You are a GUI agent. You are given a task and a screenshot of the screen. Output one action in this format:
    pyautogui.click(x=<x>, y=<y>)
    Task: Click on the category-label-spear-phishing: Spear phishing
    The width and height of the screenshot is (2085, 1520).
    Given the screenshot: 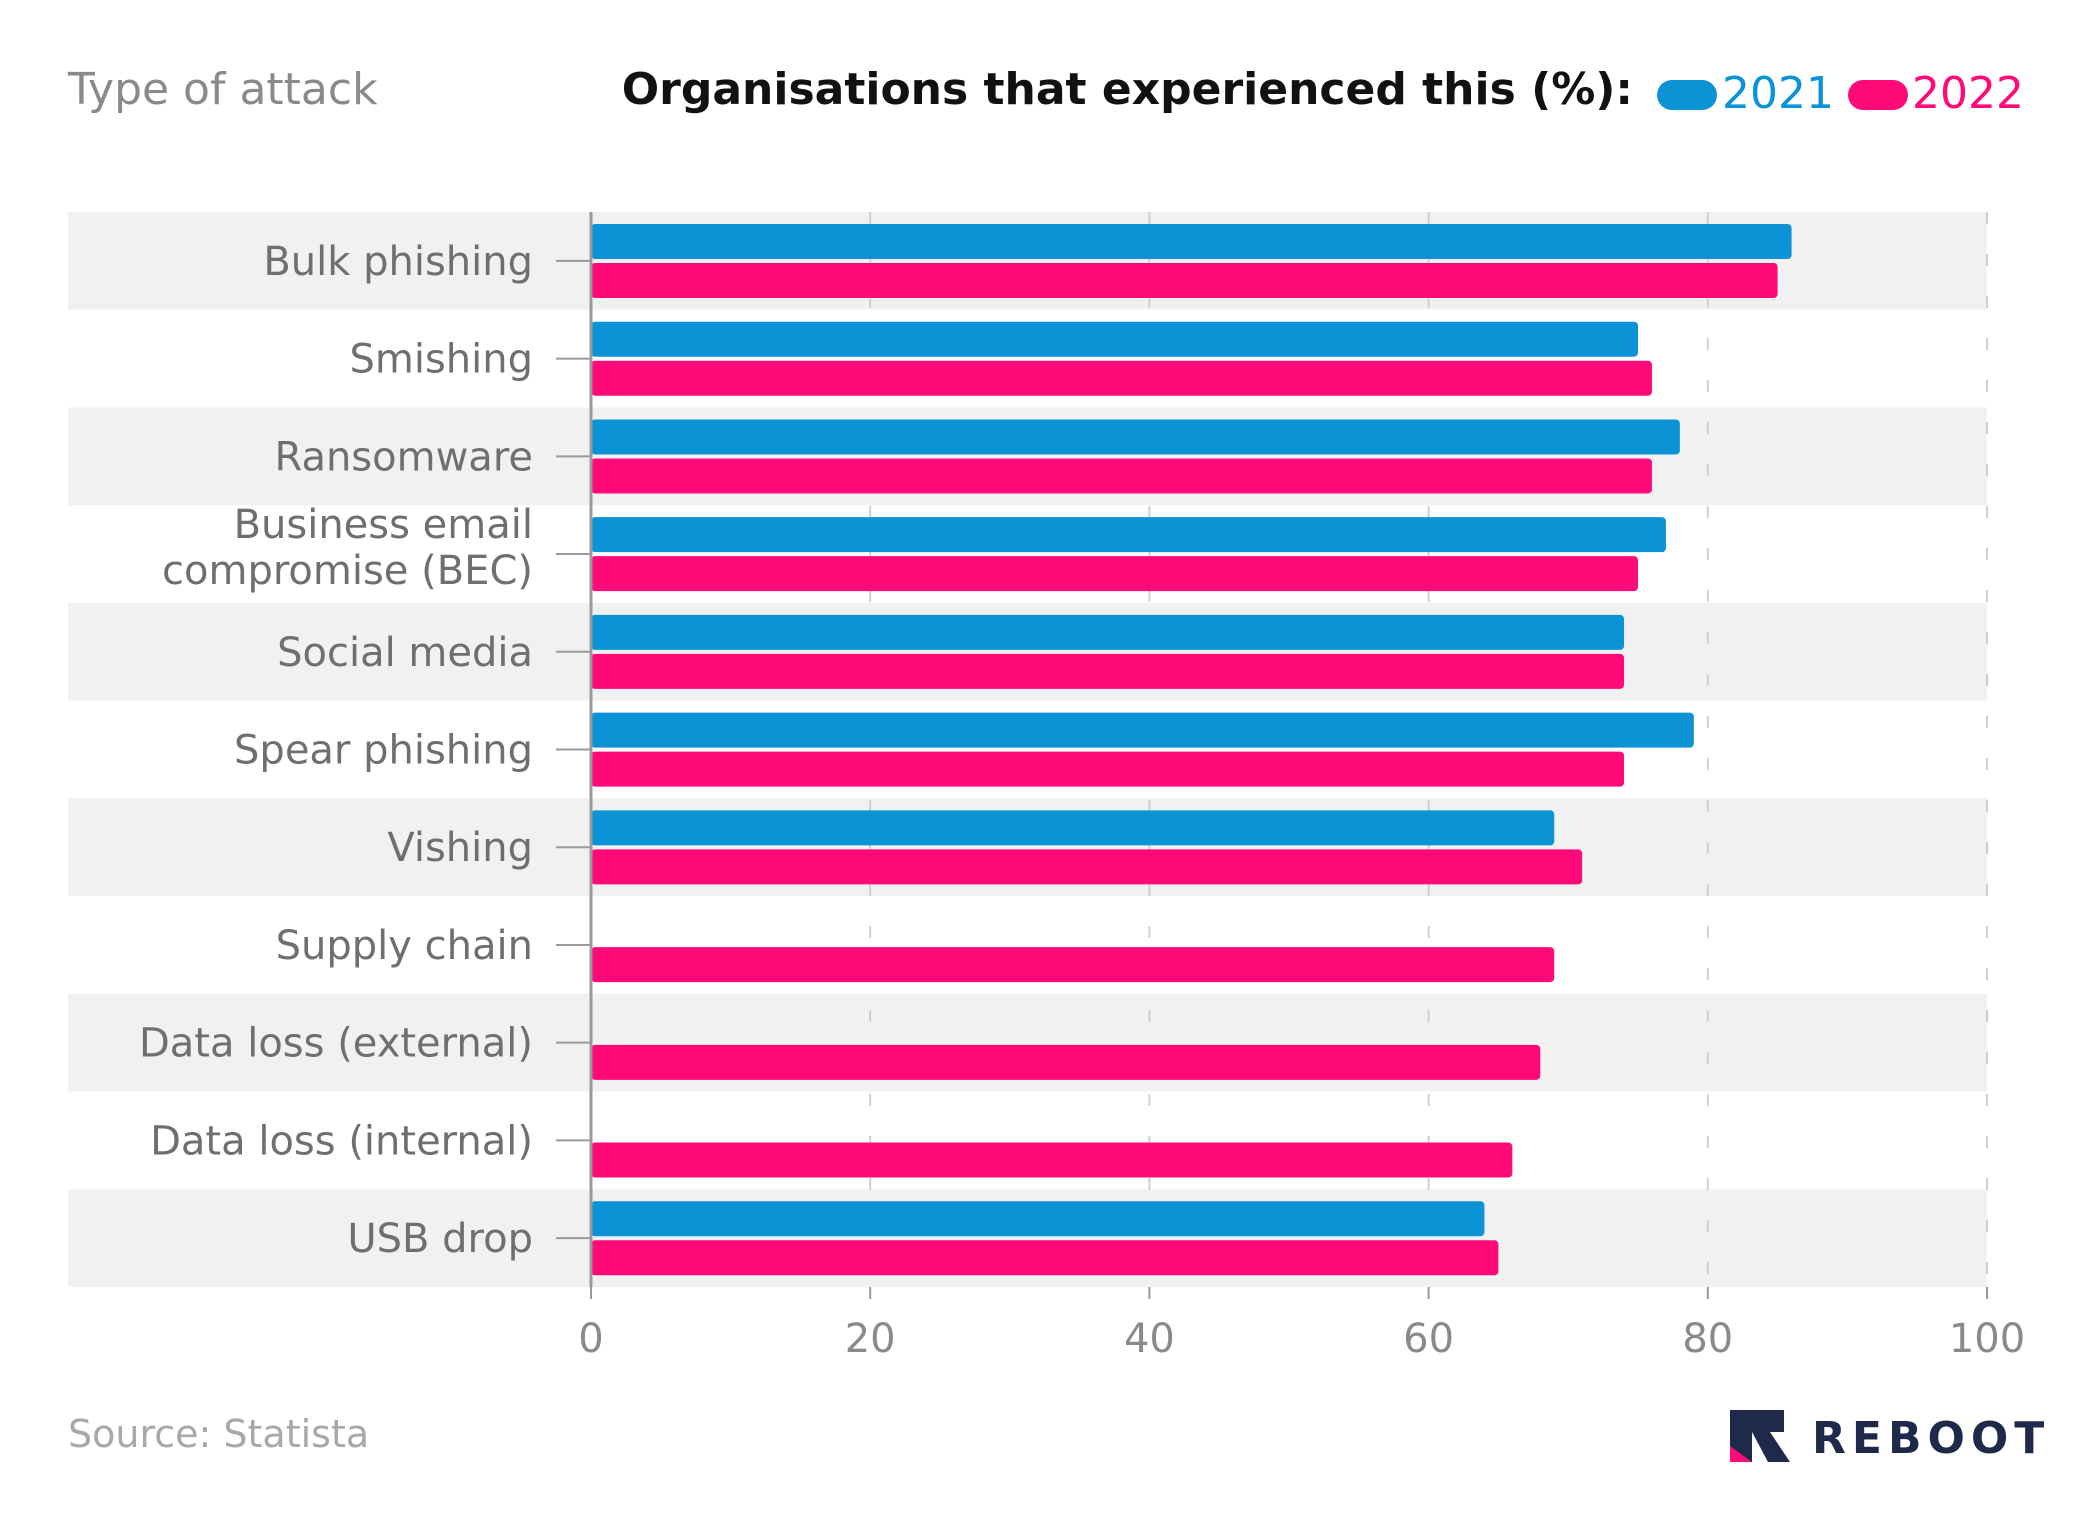 What is the action you would take?
    pyautogui.click(x=383, y=751)
    